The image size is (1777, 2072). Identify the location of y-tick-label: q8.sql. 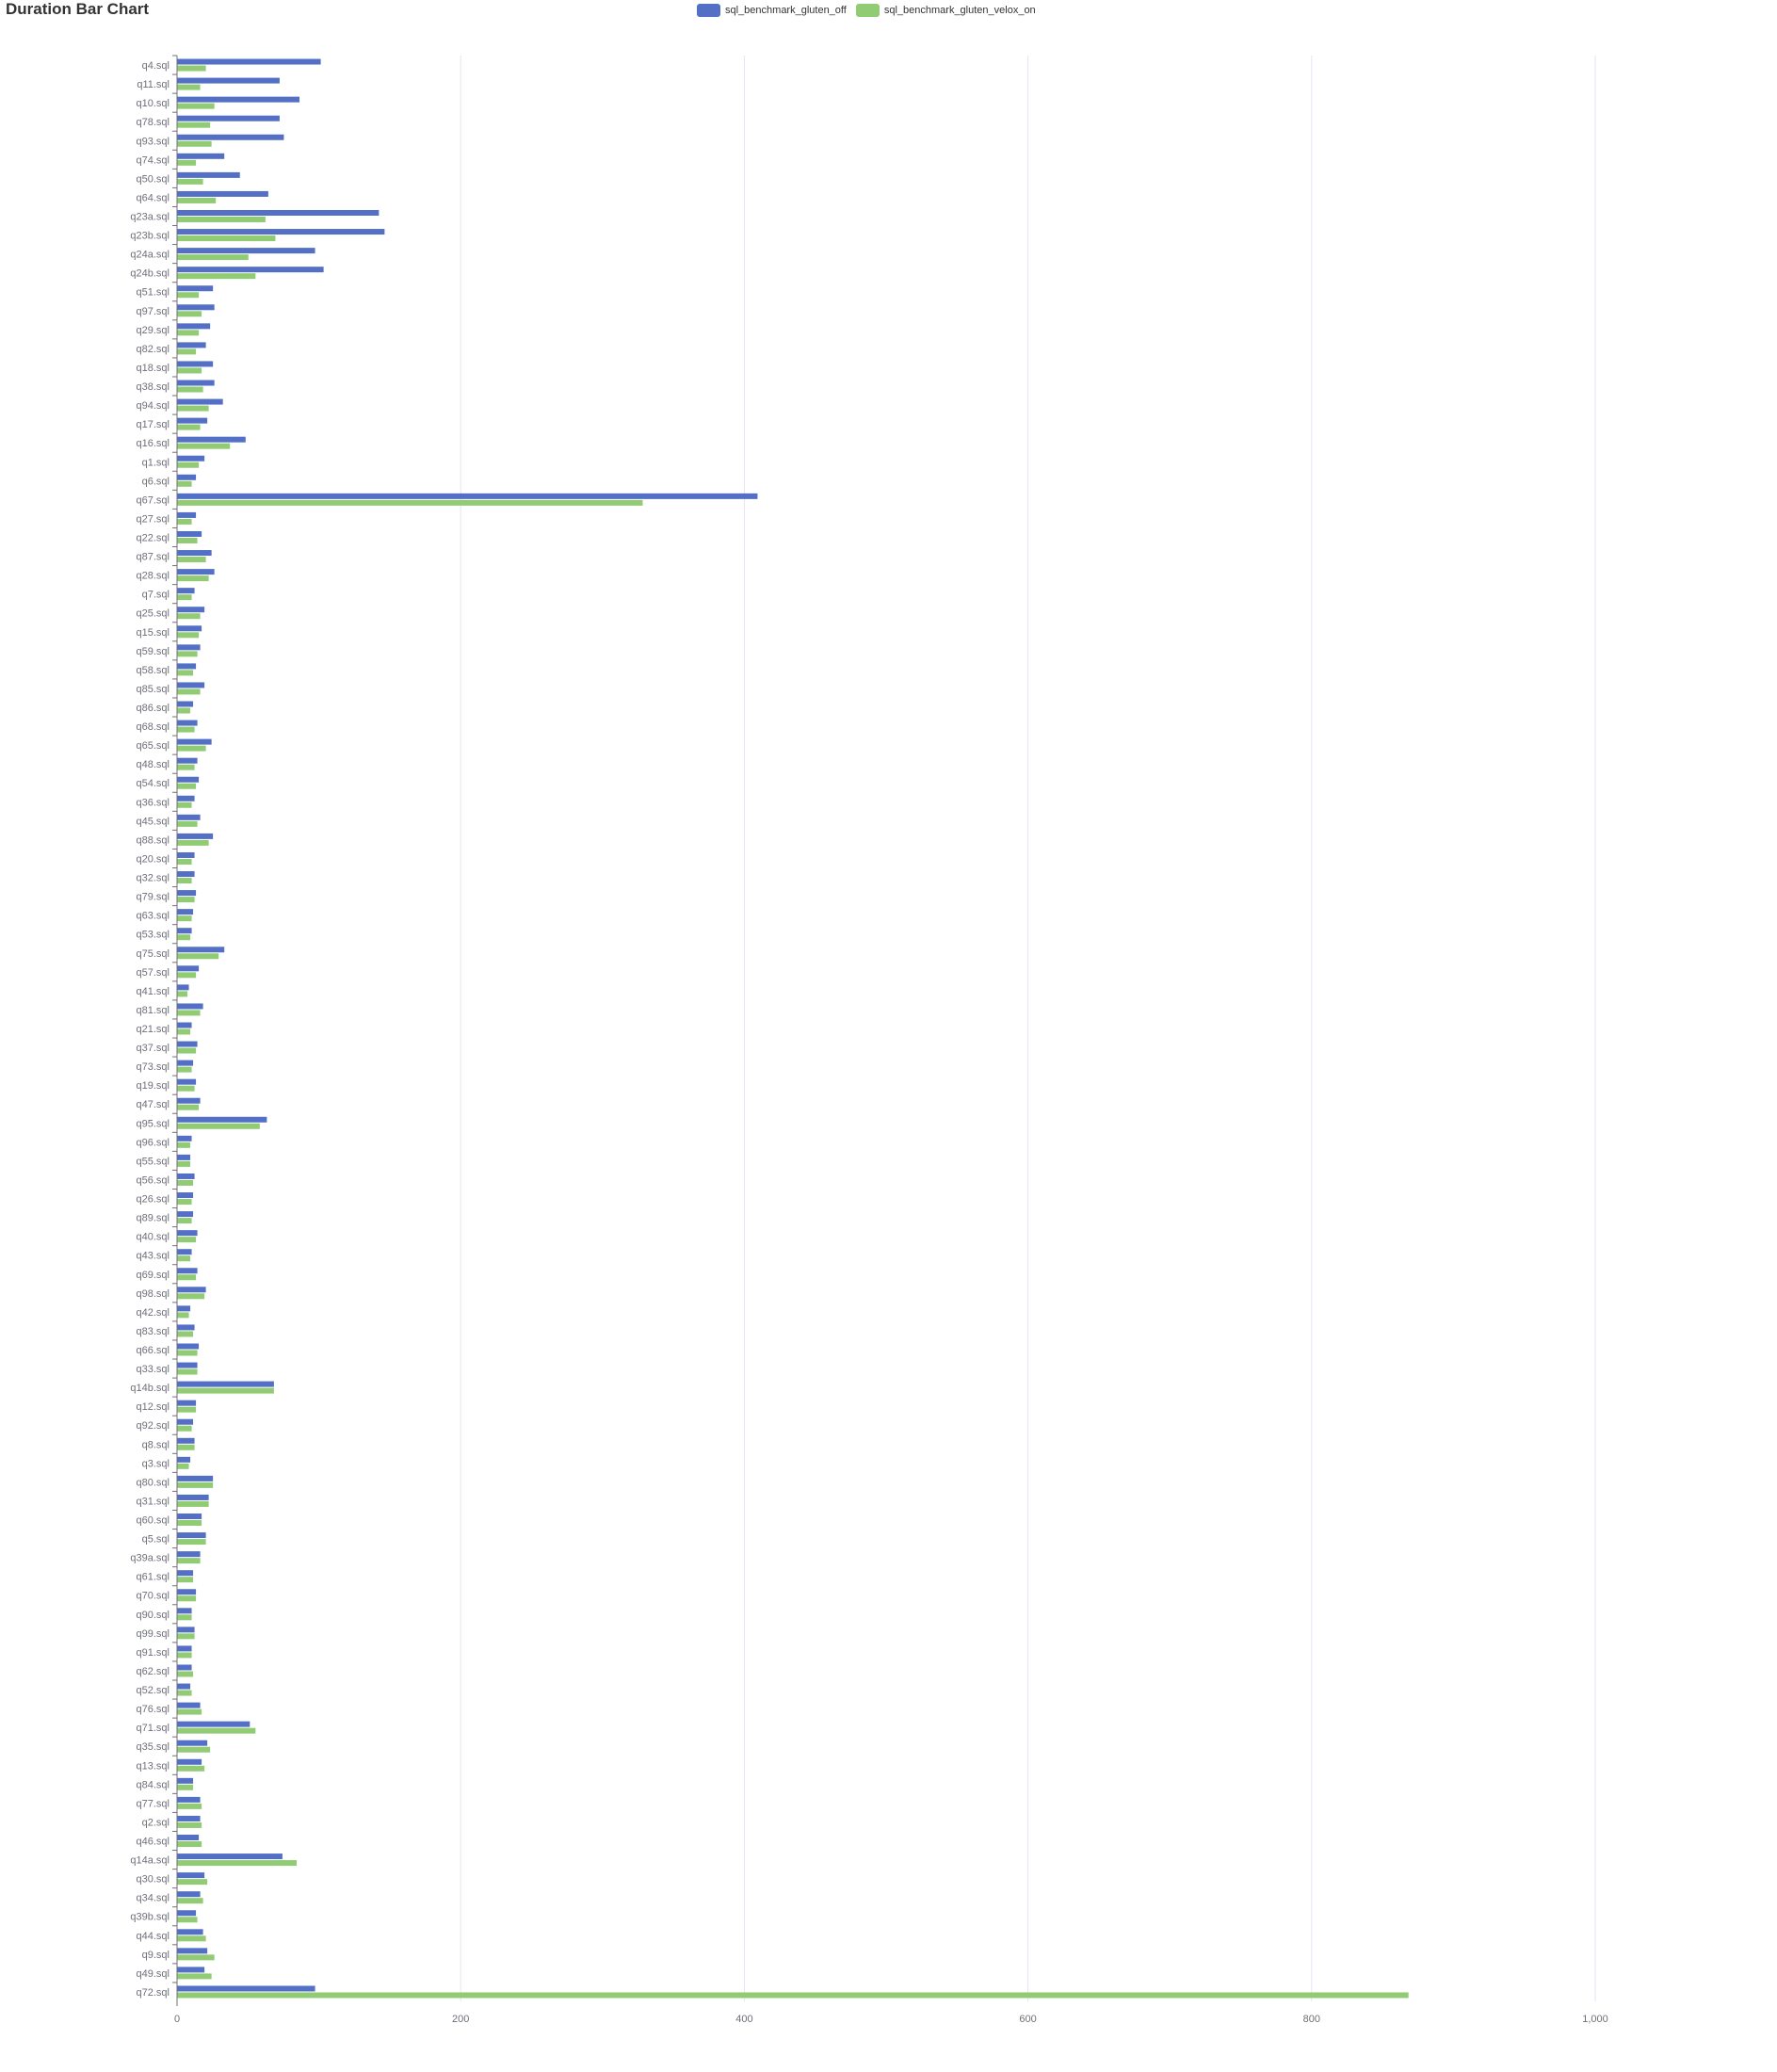
(156, 1445).